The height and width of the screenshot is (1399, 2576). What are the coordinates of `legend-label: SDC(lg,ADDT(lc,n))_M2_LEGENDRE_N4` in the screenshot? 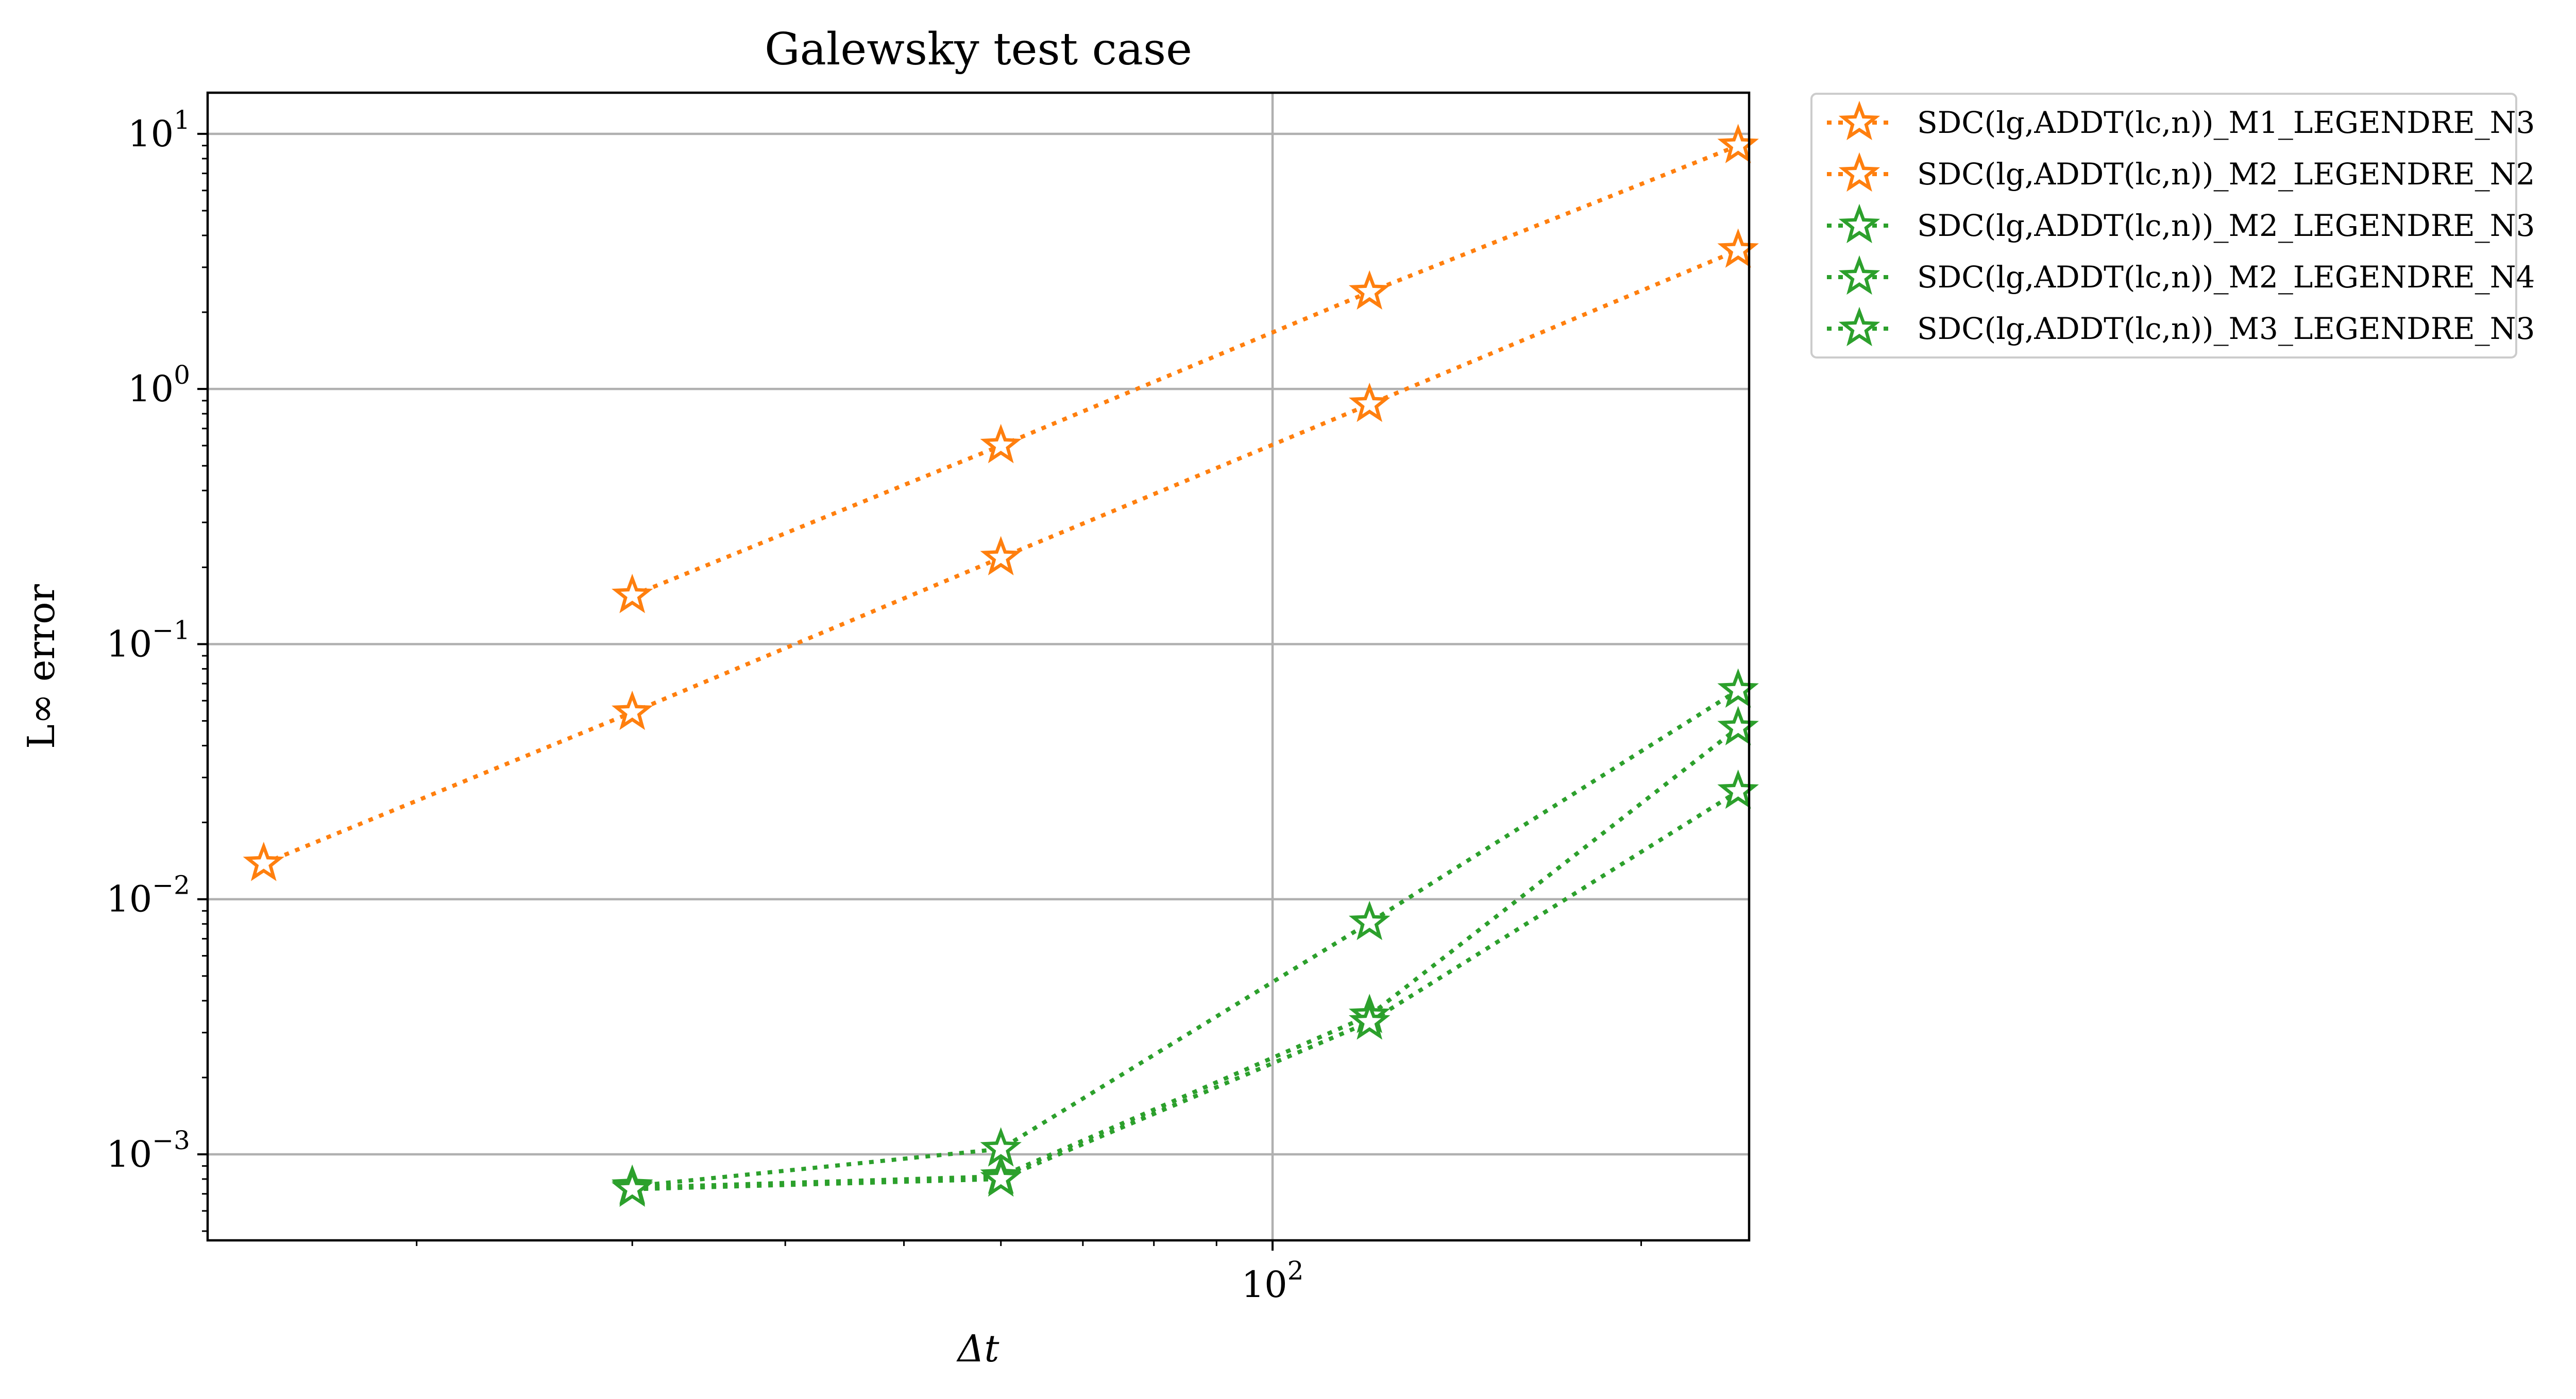 It's located at (2226, 277).